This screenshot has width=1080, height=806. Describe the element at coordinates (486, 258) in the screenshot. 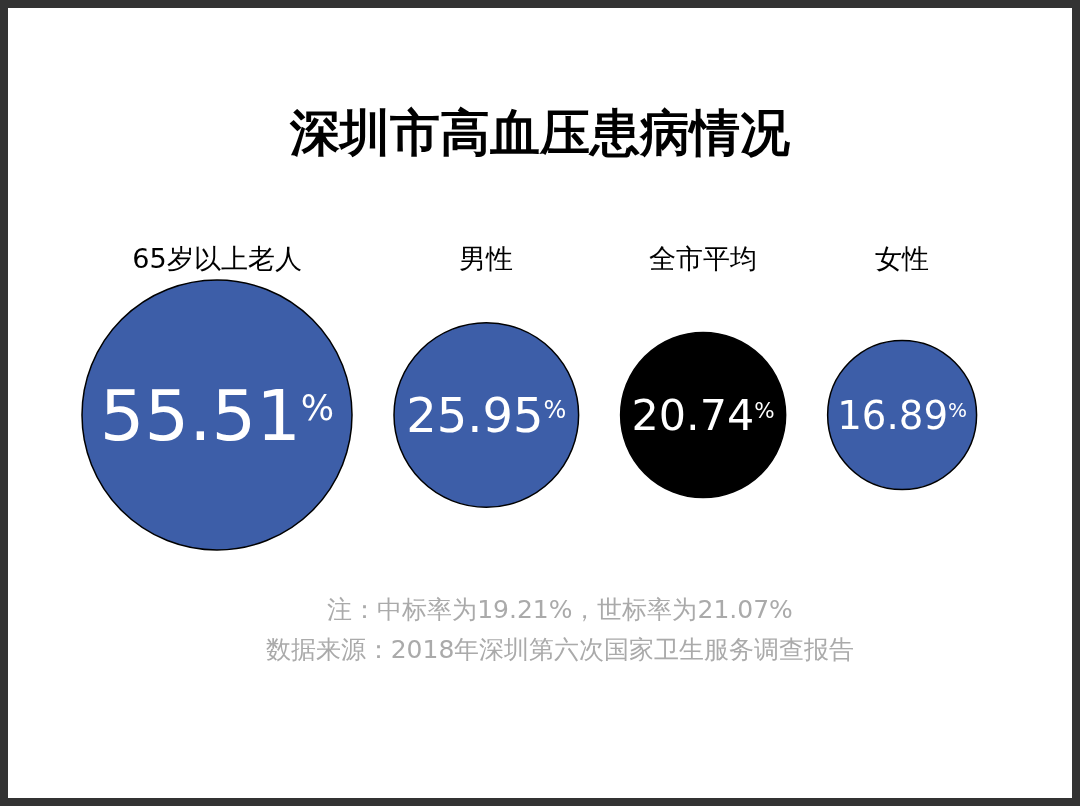

I see `category-label: 男性` at that location.